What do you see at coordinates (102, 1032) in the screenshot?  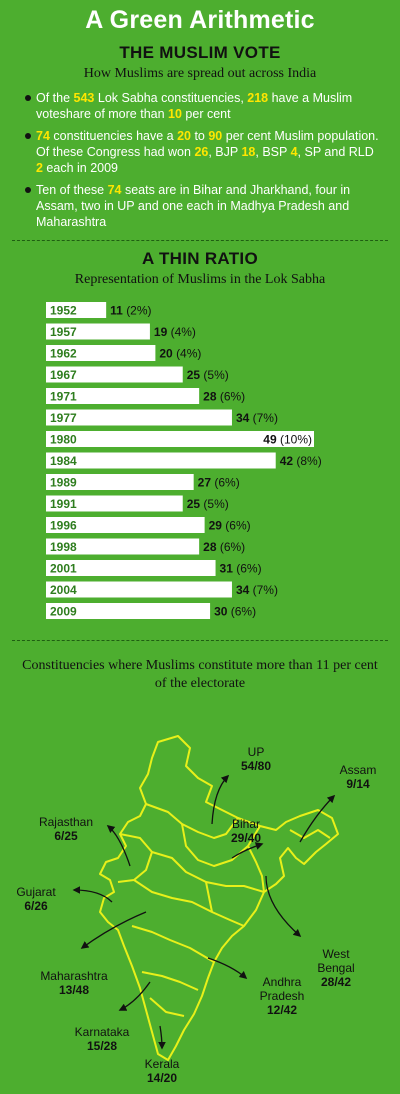 I see `map-label-name: Karnataka` at bounding box center [102, 1032].